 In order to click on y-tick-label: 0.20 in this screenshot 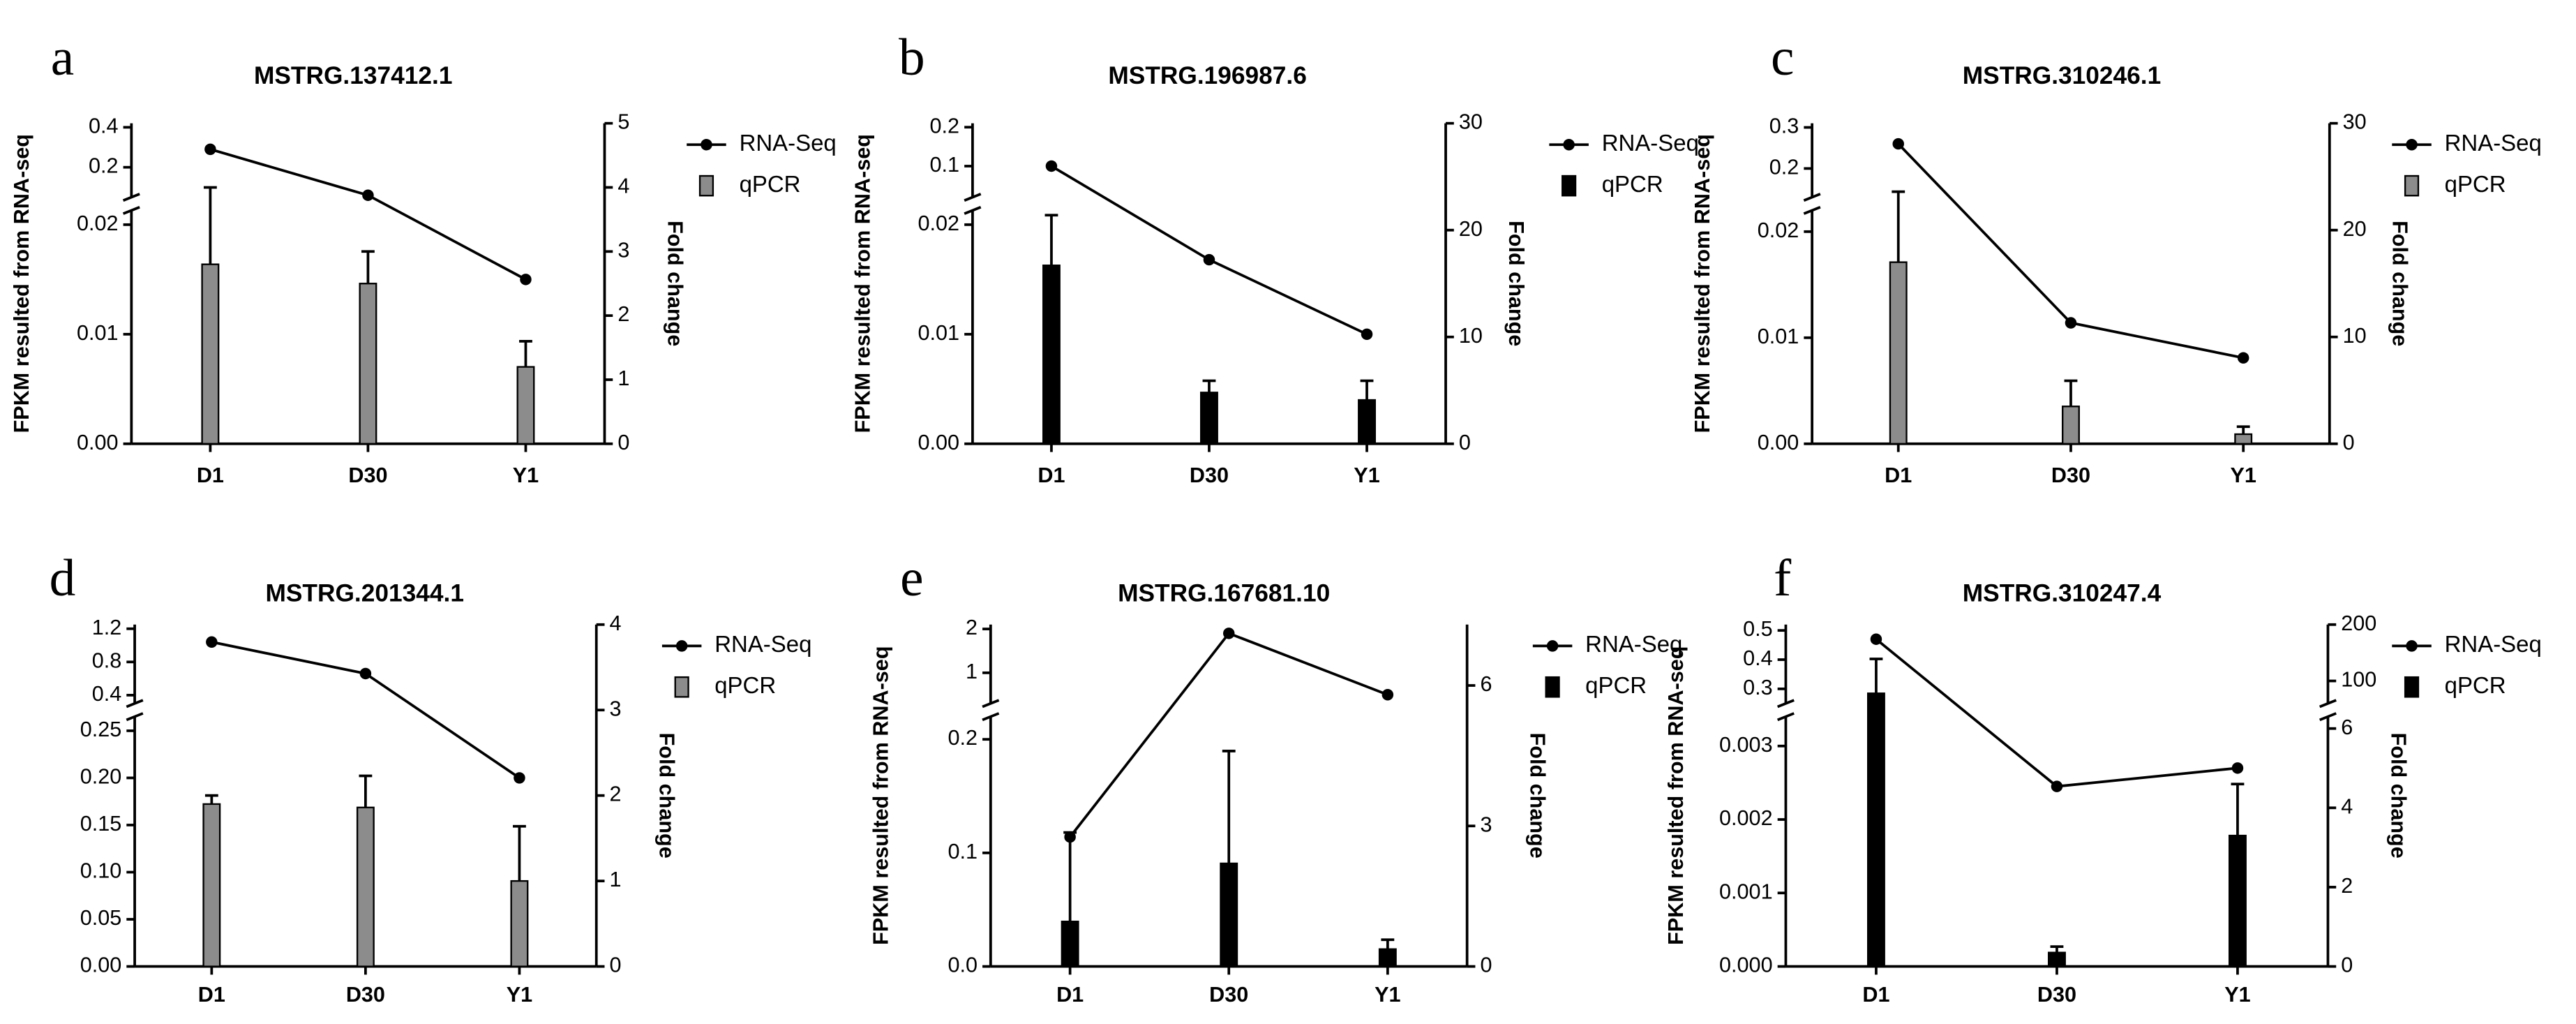, I will do `click(101, 777)`.